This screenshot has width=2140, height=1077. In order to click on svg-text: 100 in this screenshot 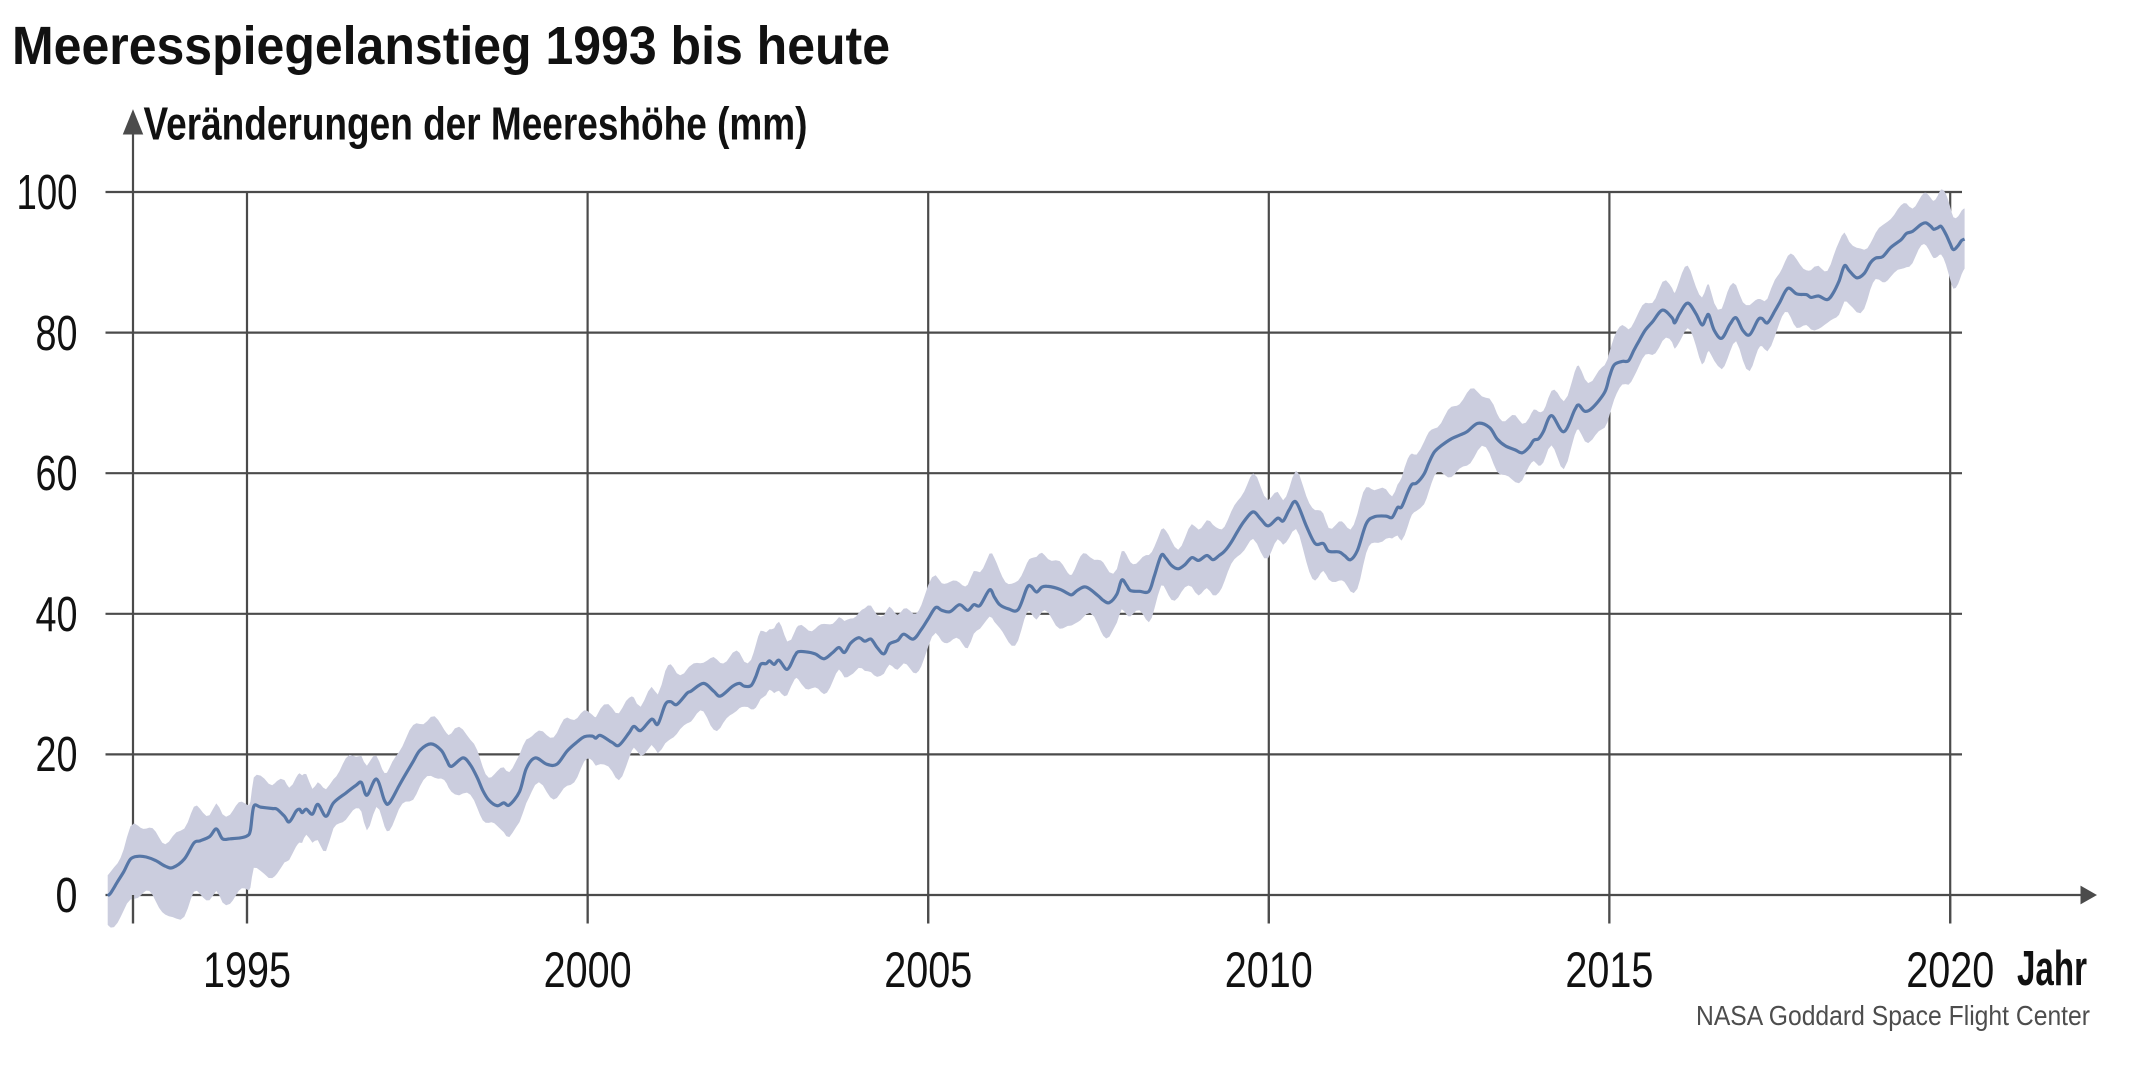, I will do `click(47, 193)`.